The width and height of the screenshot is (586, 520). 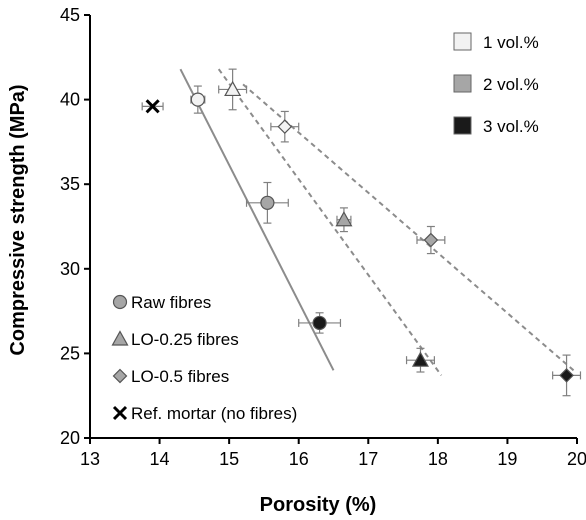 I want to click on legend-label: LO-0.5 fibres, so click(x=180, y=376).